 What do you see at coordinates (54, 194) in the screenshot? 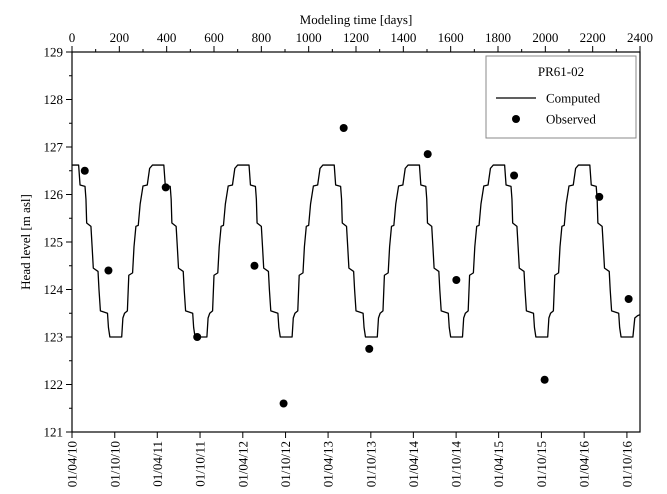
I see `y-tick-label: 126` at bounding box center [54, 194].